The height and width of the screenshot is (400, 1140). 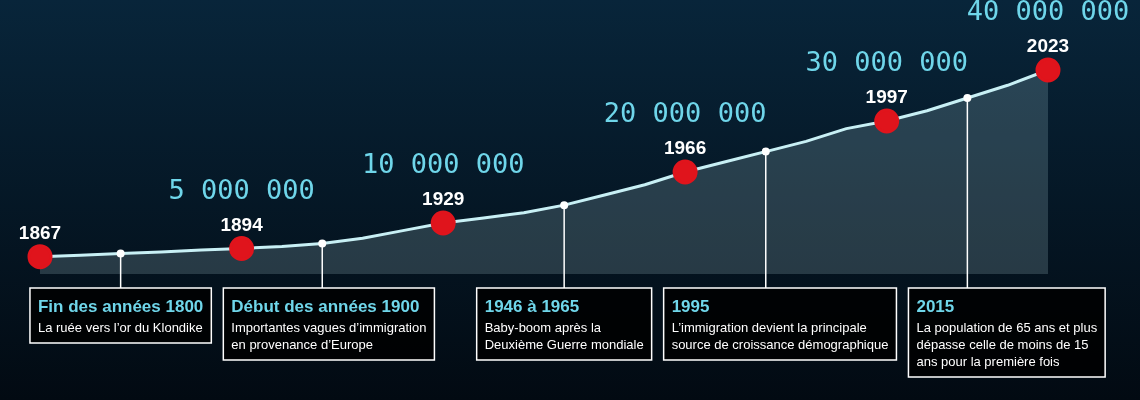 I want to click on text: 1946 à 1965 Baby-boom après la Deuxième Guerre mondiale, so click(x=564, y=324).